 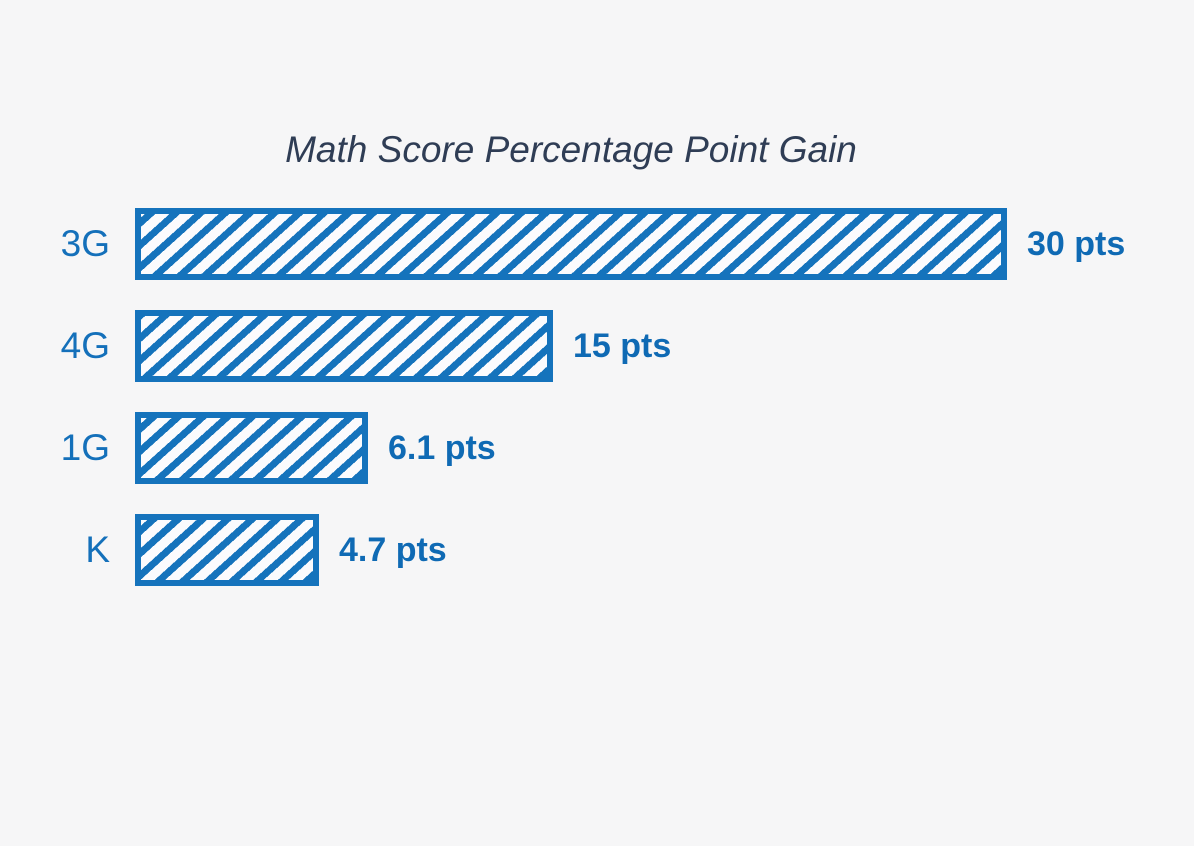 I want to click on value-label-4g: 15 pts, so click(x=622, y=345).